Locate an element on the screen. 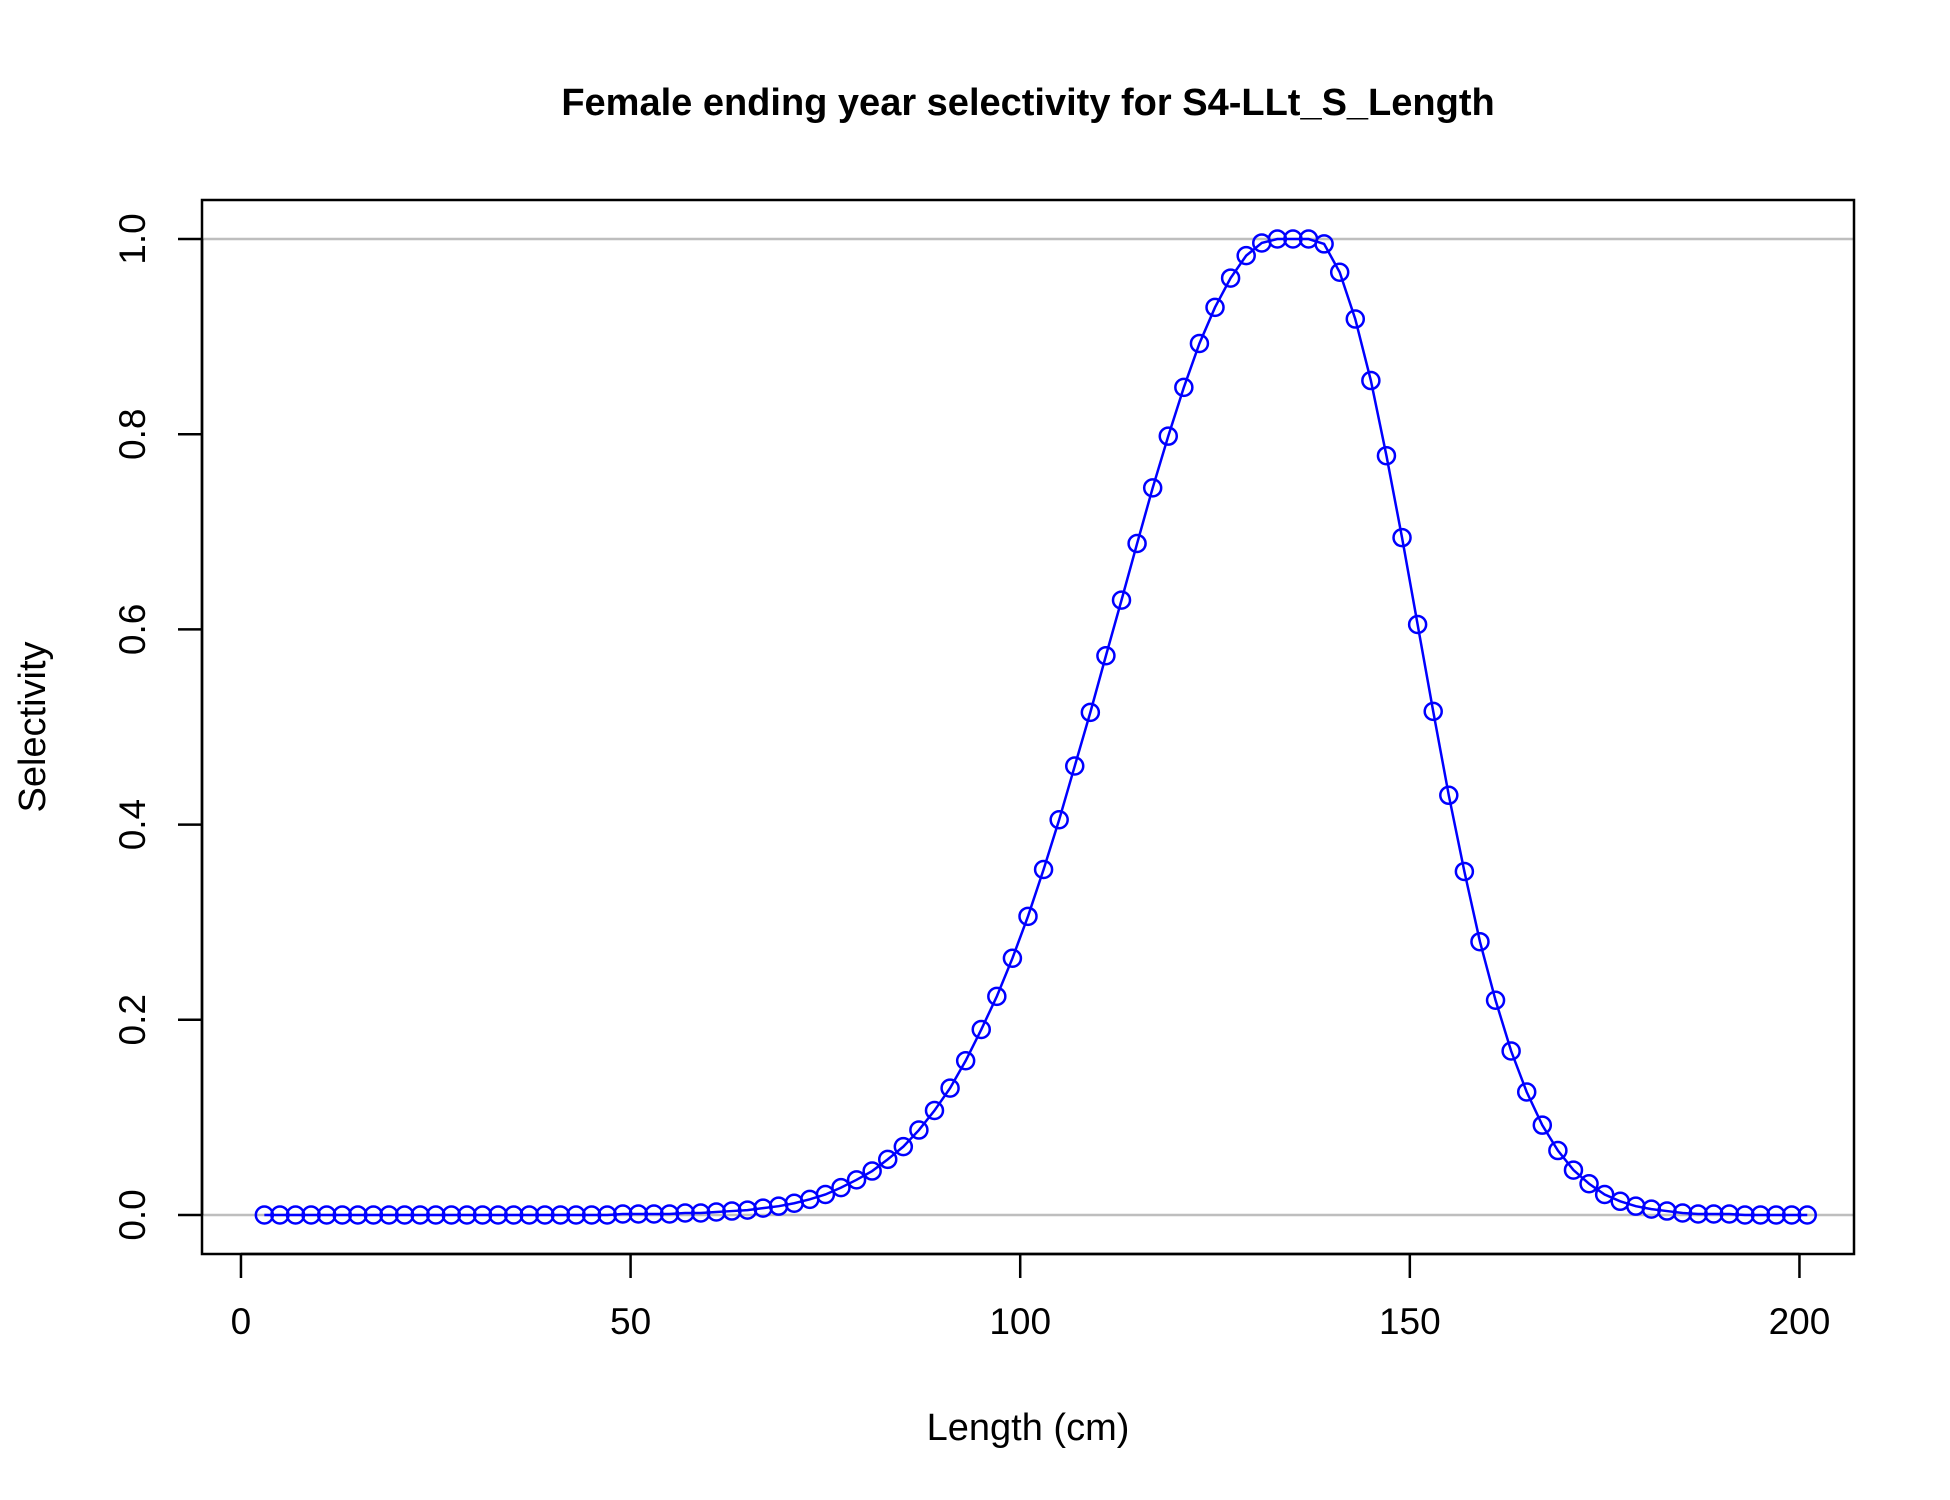 Image resolution: width=1950 pixels, height=1500 pixels. x-tick-label: 200 is located at coordinates (1800, 1321).